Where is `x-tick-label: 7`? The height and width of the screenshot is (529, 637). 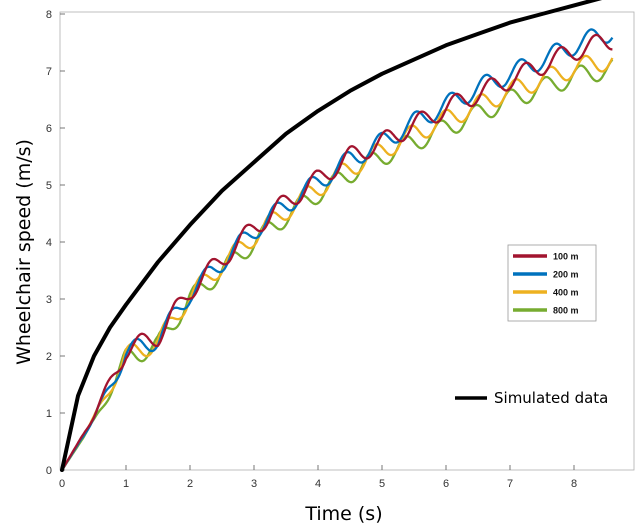
x-tick-label: 7 is located at coordinates (510, 484).